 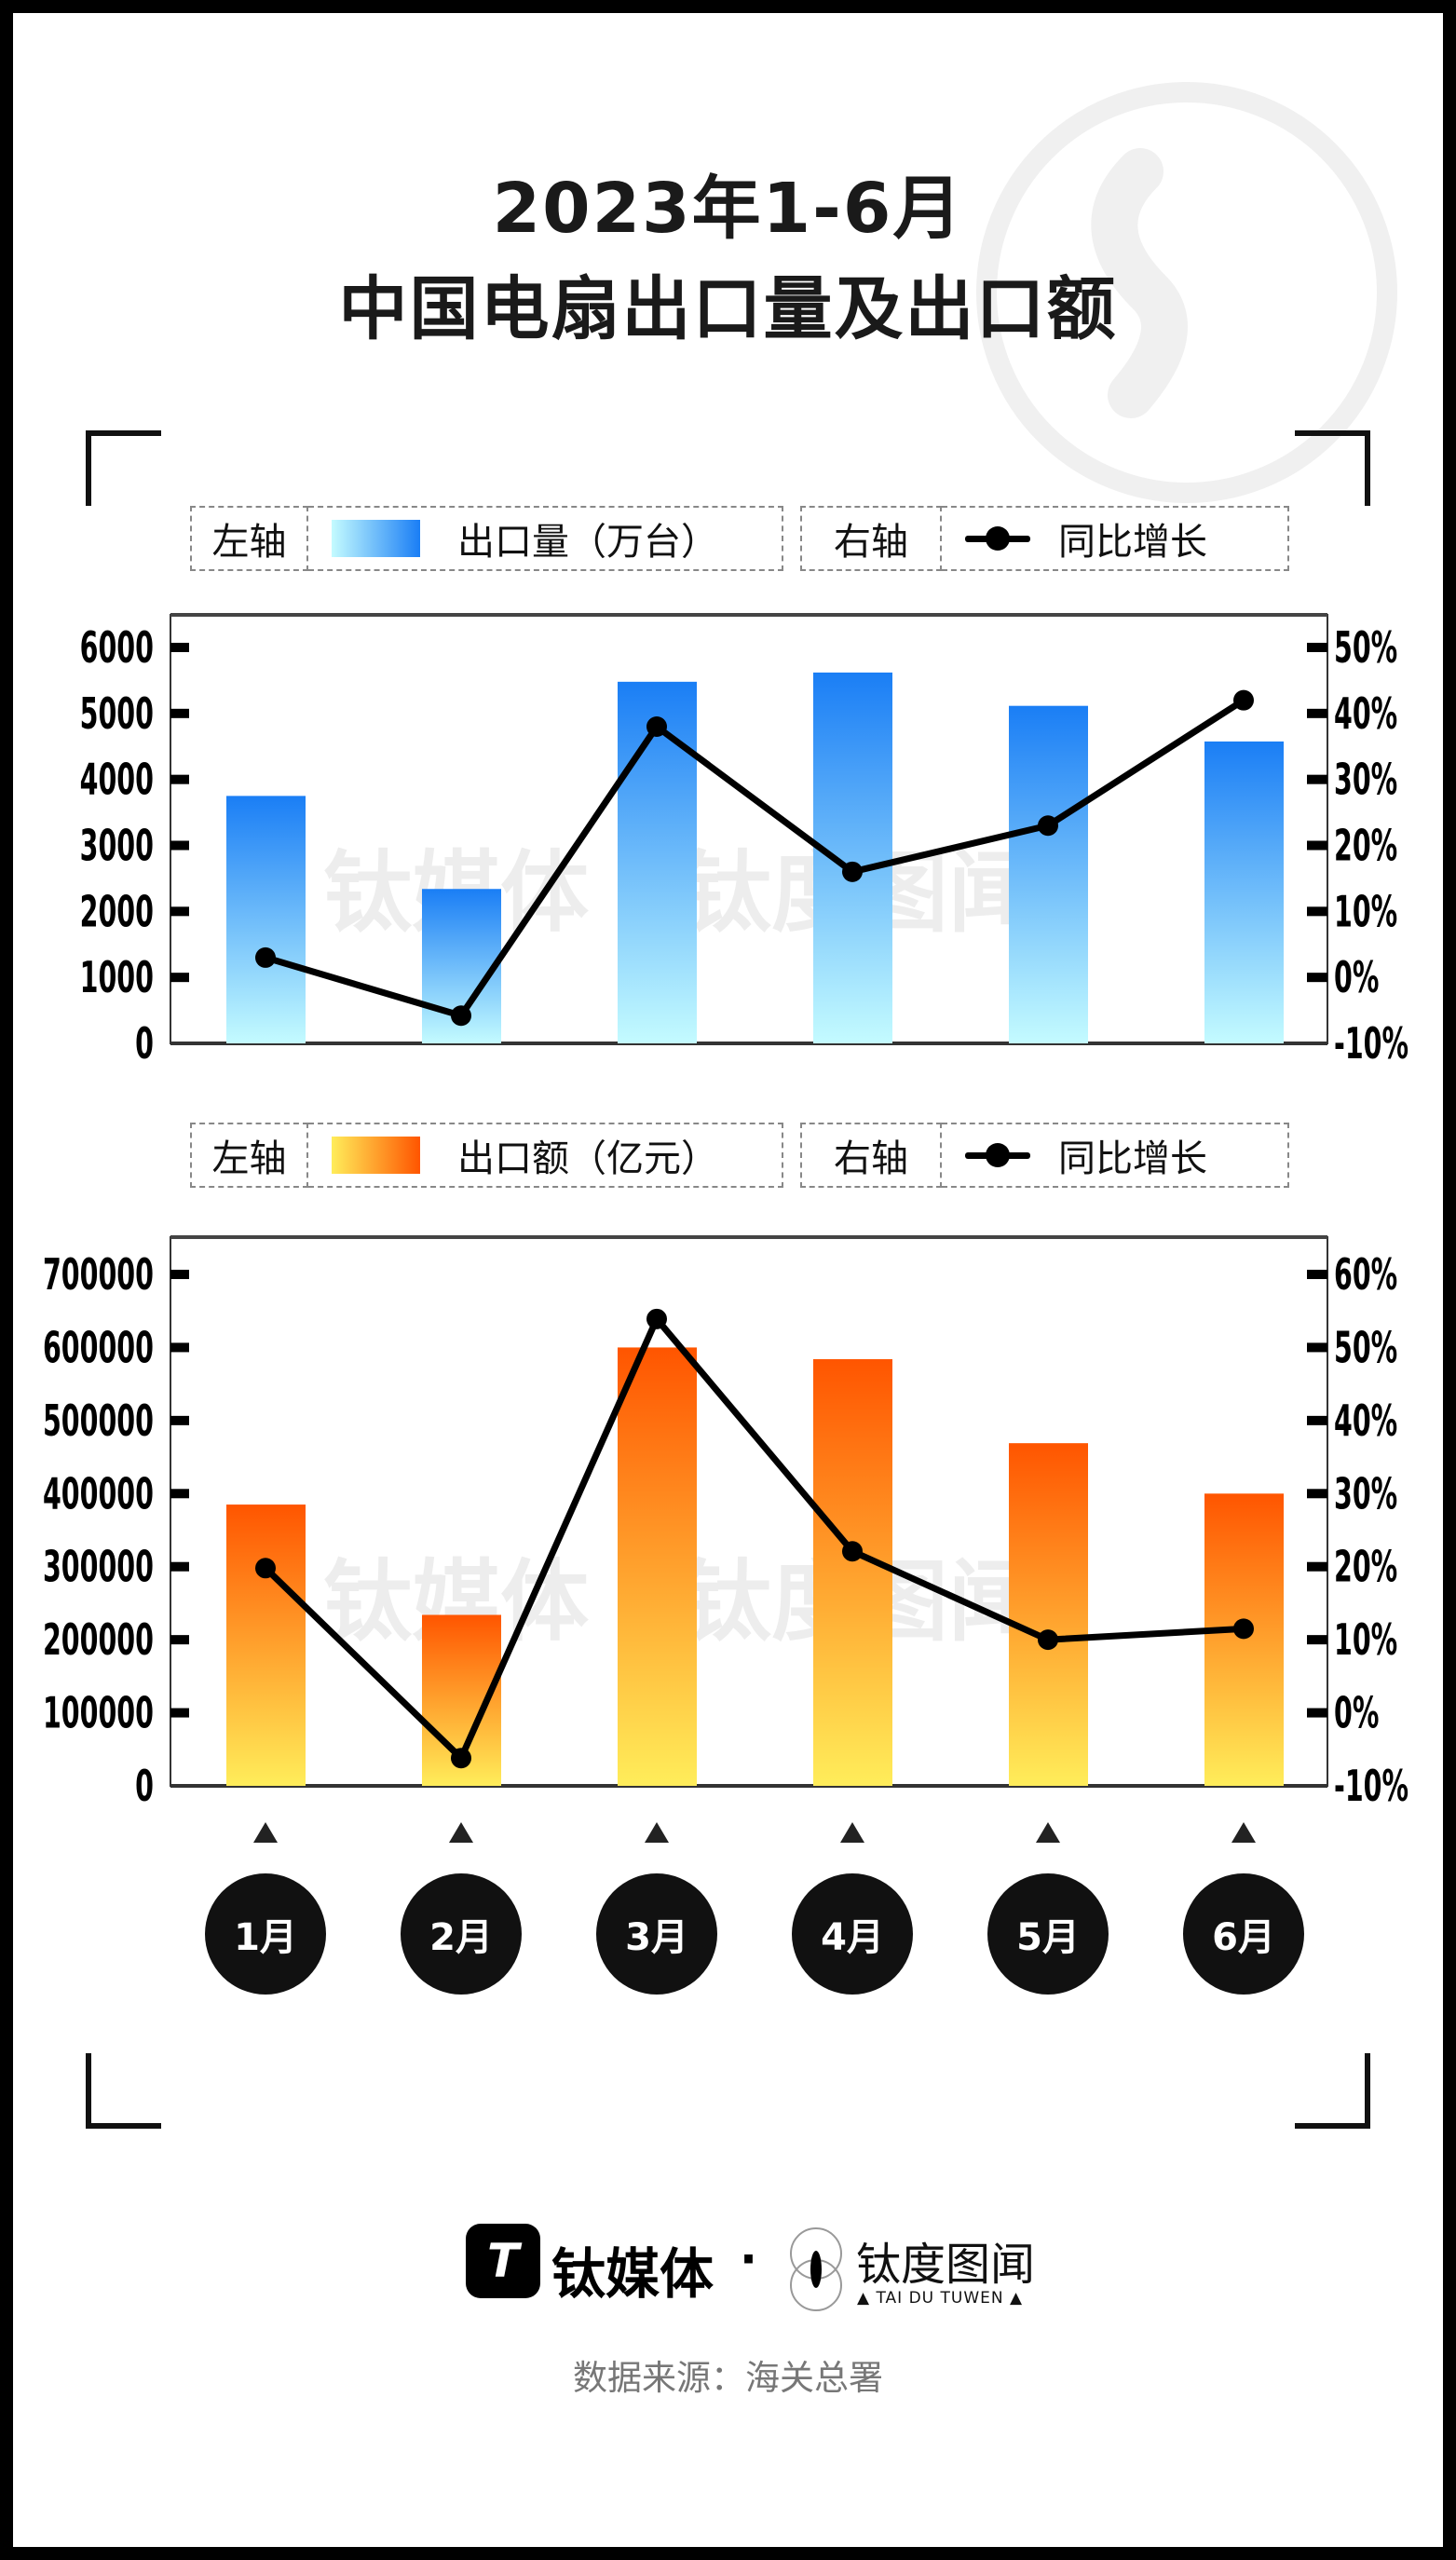 What do you see at coordinates (117, 714) in the screenshot?
I see `left-tick-label: 5000` at bounding box center [117, 714].